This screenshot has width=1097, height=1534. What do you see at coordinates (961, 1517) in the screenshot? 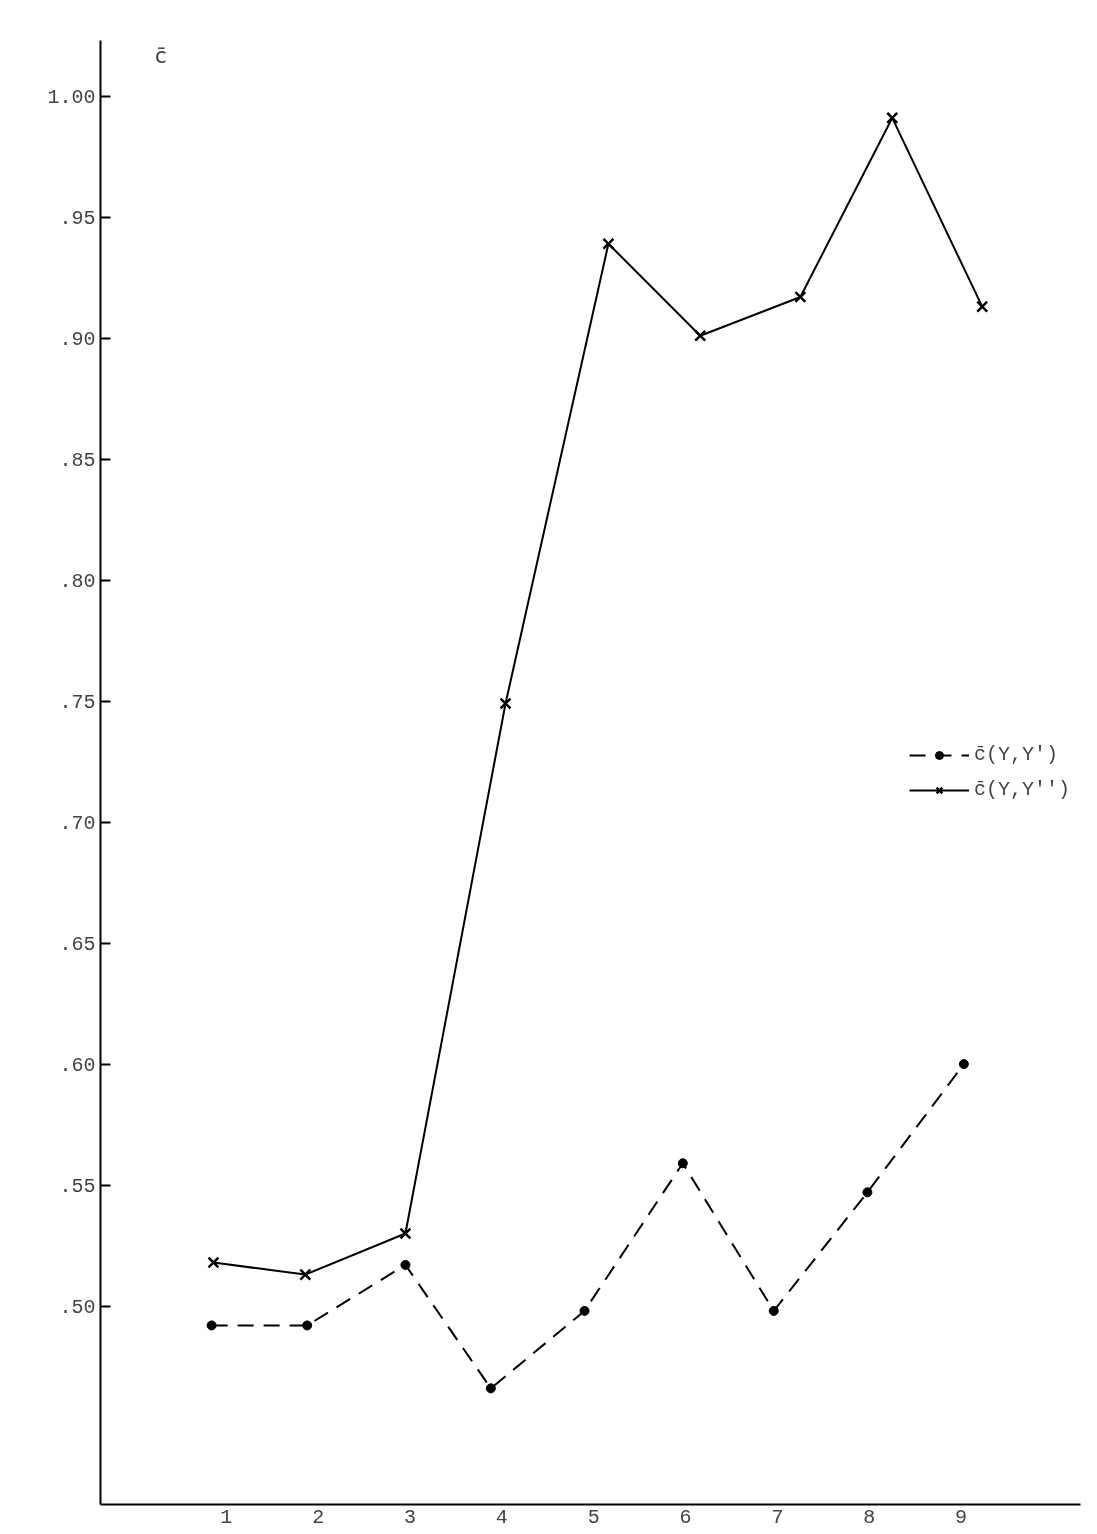
I see `x-tick-label: 9` at bounding box center [961, 1517].